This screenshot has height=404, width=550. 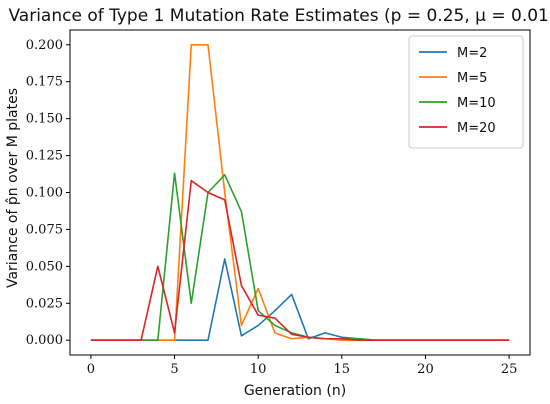 I want to click on x-tick-label: 5, so click(x=174, y=369).